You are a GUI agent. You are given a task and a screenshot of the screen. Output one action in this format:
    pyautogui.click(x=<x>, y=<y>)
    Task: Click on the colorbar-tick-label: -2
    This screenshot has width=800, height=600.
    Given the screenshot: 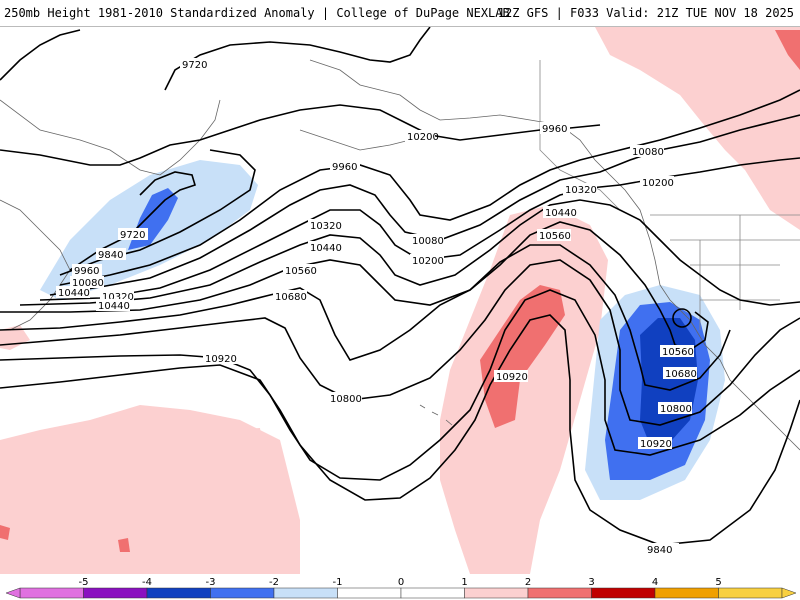 What is the action you would take?
    pyautogui.click(x=274, y=582)
    